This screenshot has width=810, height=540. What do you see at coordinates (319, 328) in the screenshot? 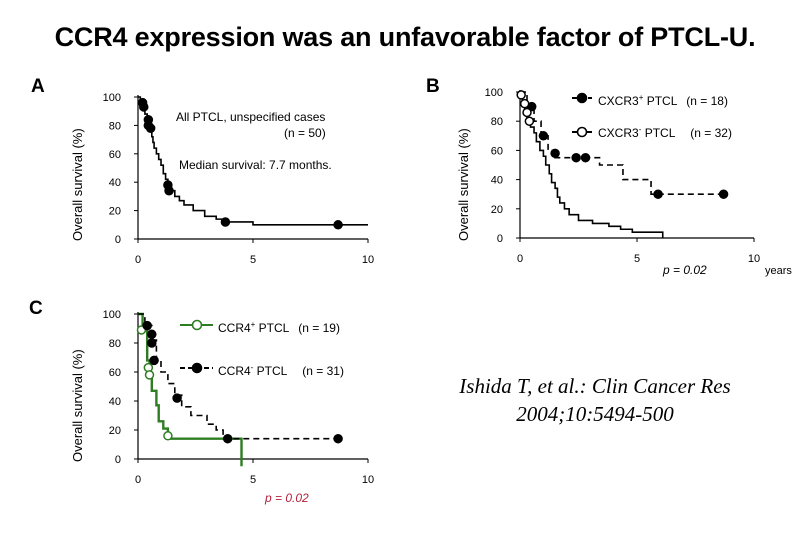
I see `legend-ccr4-positive-n: (n = 19)` at bounding box center [319, 328].